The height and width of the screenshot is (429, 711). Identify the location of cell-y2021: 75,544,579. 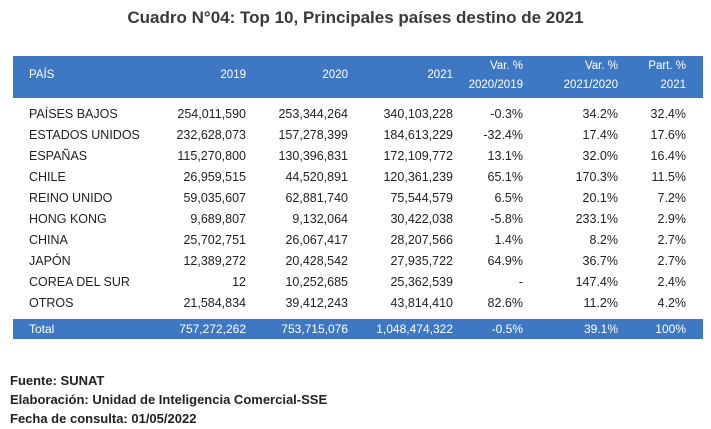
(421, 198).